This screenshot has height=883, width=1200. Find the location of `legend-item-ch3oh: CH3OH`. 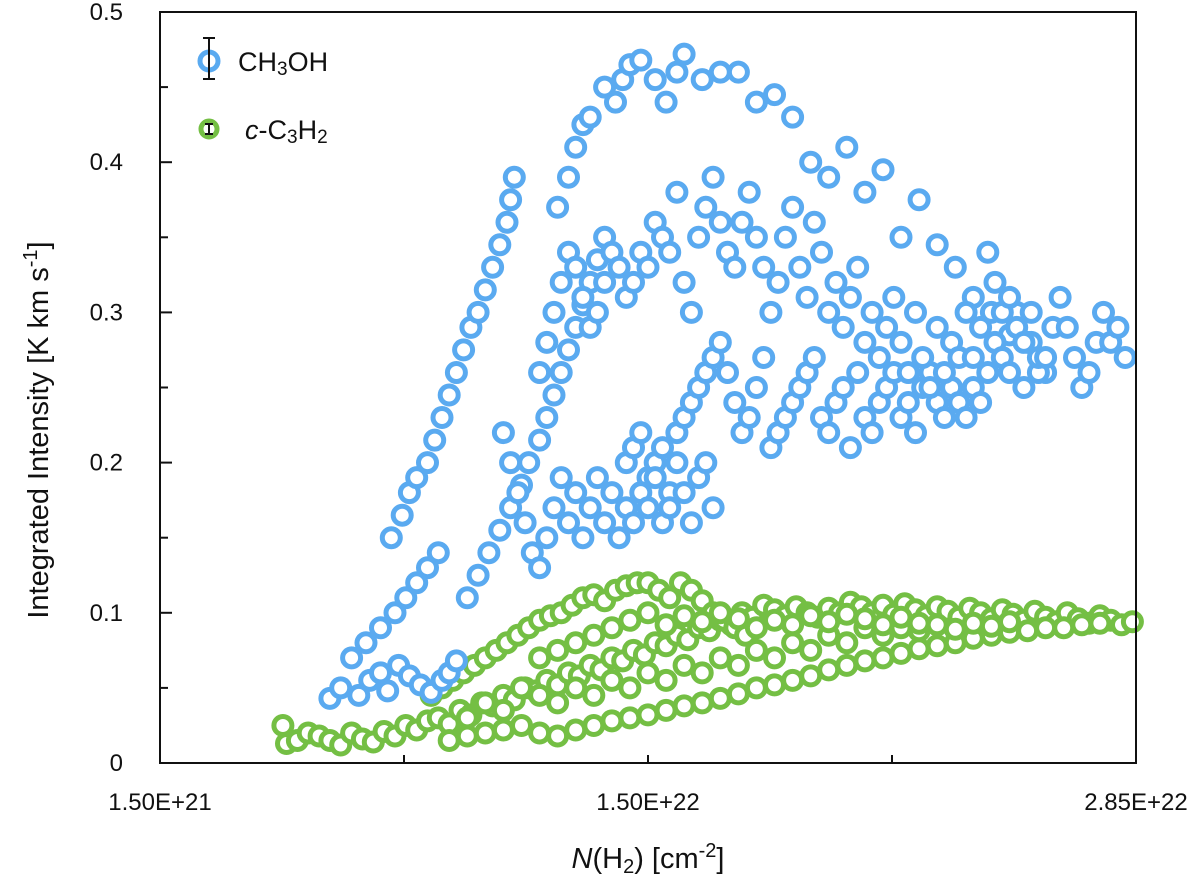

legend-item-ch3oh: CH3OH is located at coordinates (262, 58).